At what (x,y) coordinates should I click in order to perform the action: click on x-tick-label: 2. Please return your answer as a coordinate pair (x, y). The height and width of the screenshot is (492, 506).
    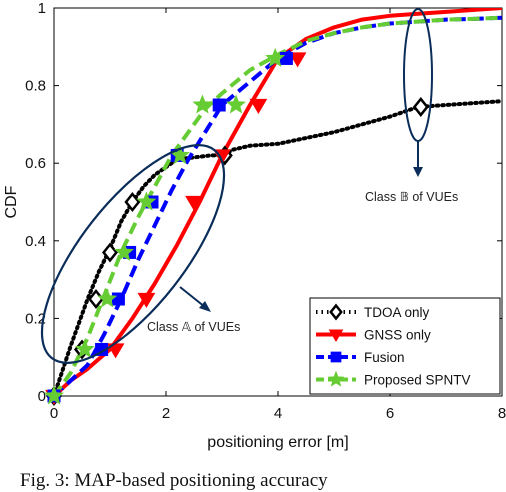
    Looking at the image, I should click on (166, 413).